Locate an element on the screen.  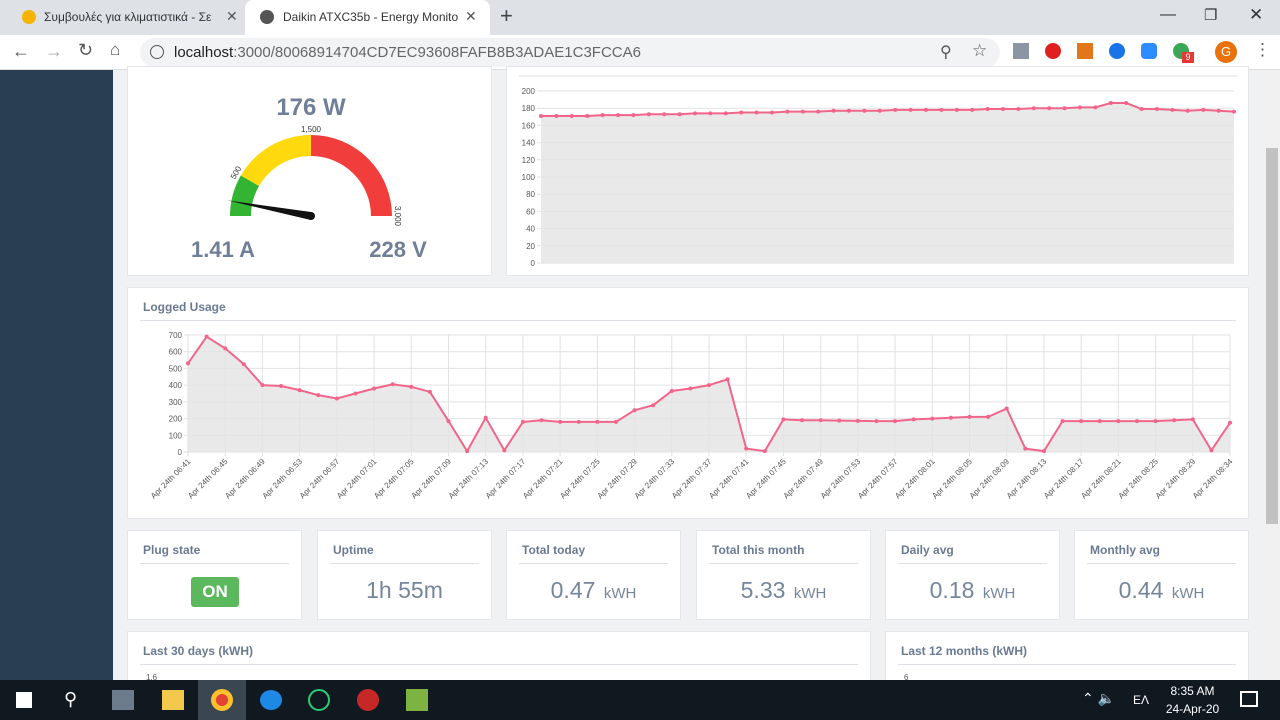
stat-value: 0.18 kWH is located at coordinates (972, 590).